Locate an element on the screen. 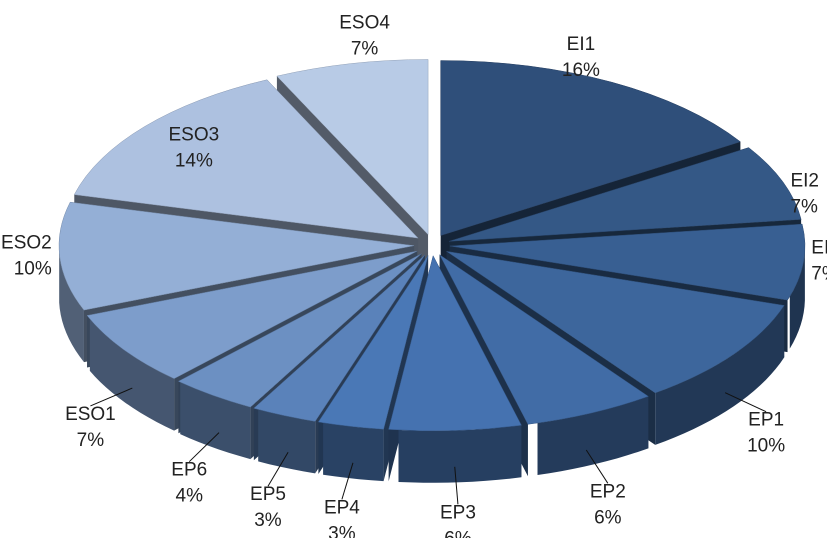 The height and width of the screenshot is (538, 827). slice-label-ep2: EP2 is located at coordinates (608, 491).